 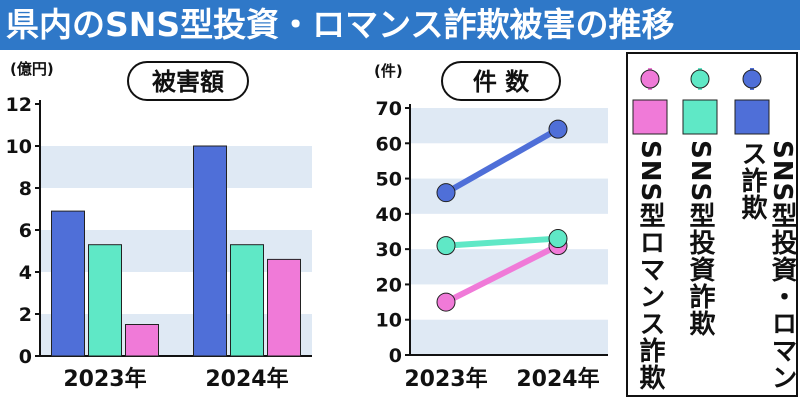 What do you see at coordinates (32, 69) in the screenshot?
I see `y-unit-label: (億円)` at bounding box center [32, 69].